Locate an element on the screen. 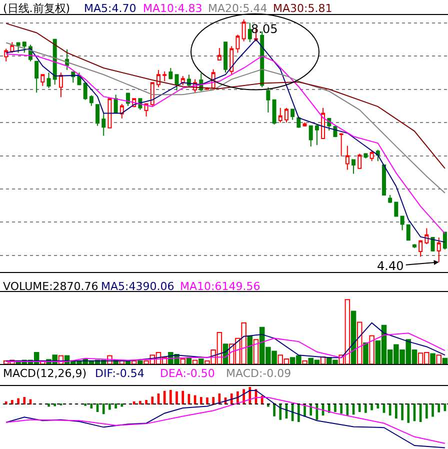 The image size is (448, 449). text: MA20:5.44 is located at coordinates (238, 8).